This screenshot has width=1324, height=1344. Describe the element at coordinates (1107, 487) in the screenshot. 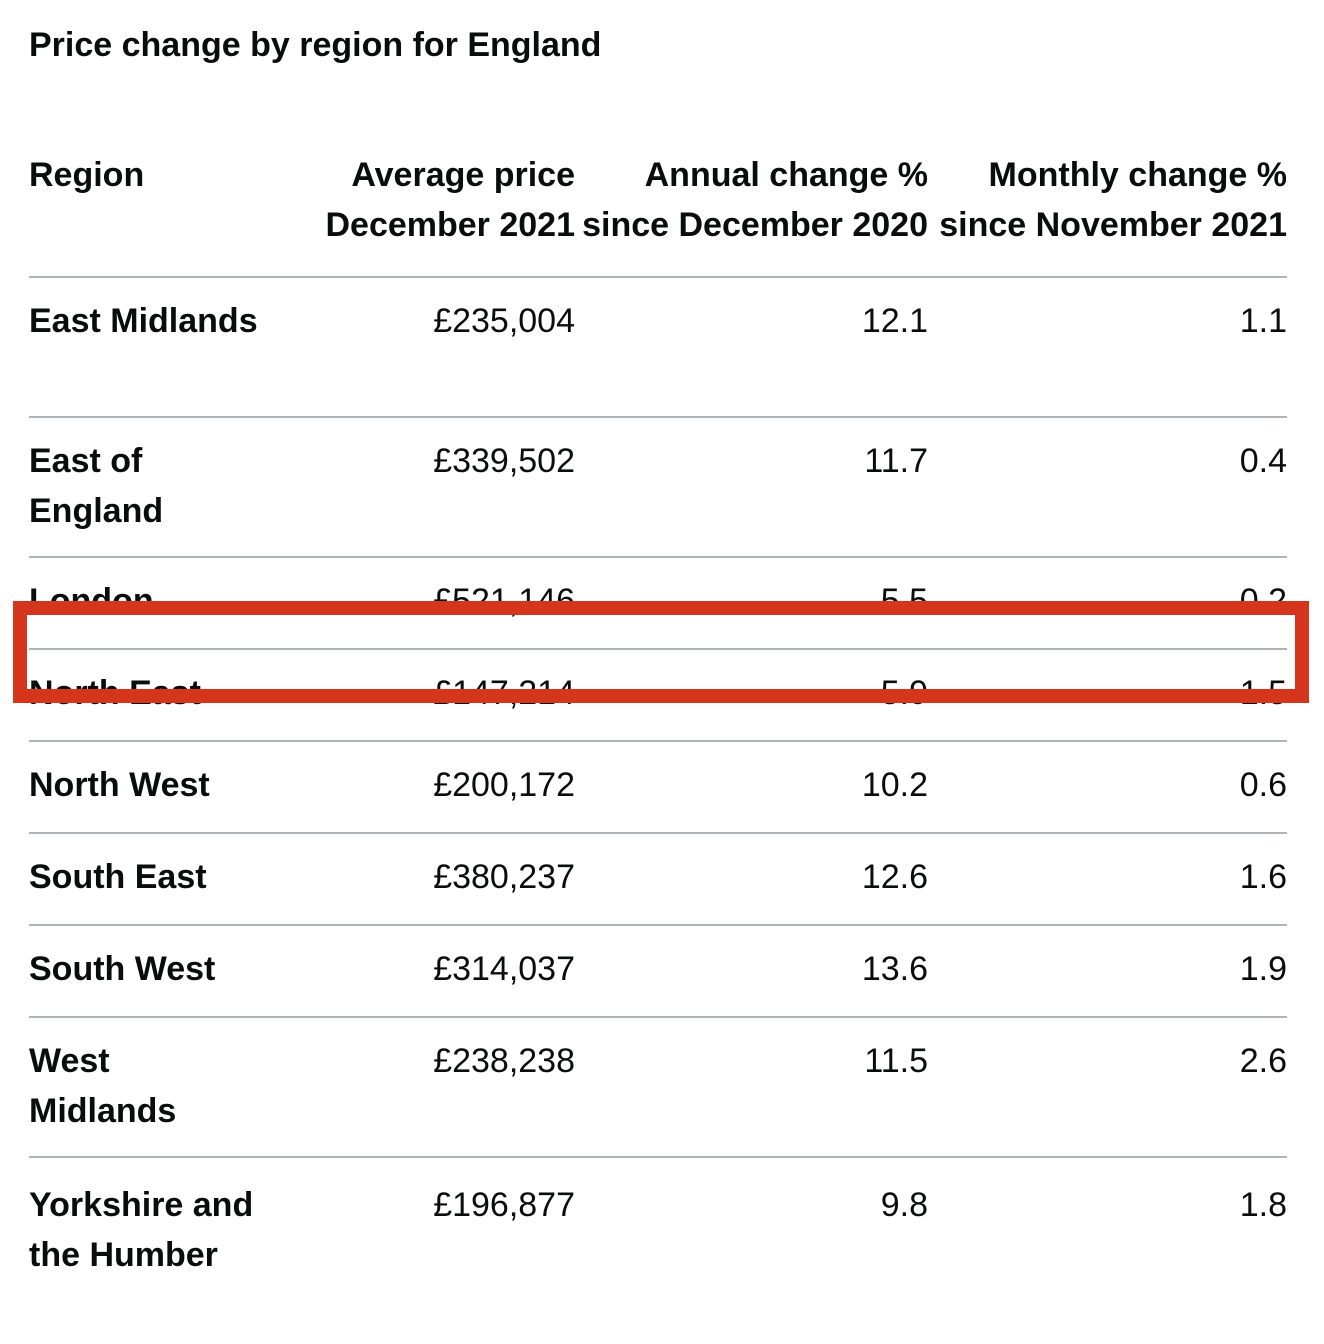

I see `monthly-change-cell: 0.4` at that location.